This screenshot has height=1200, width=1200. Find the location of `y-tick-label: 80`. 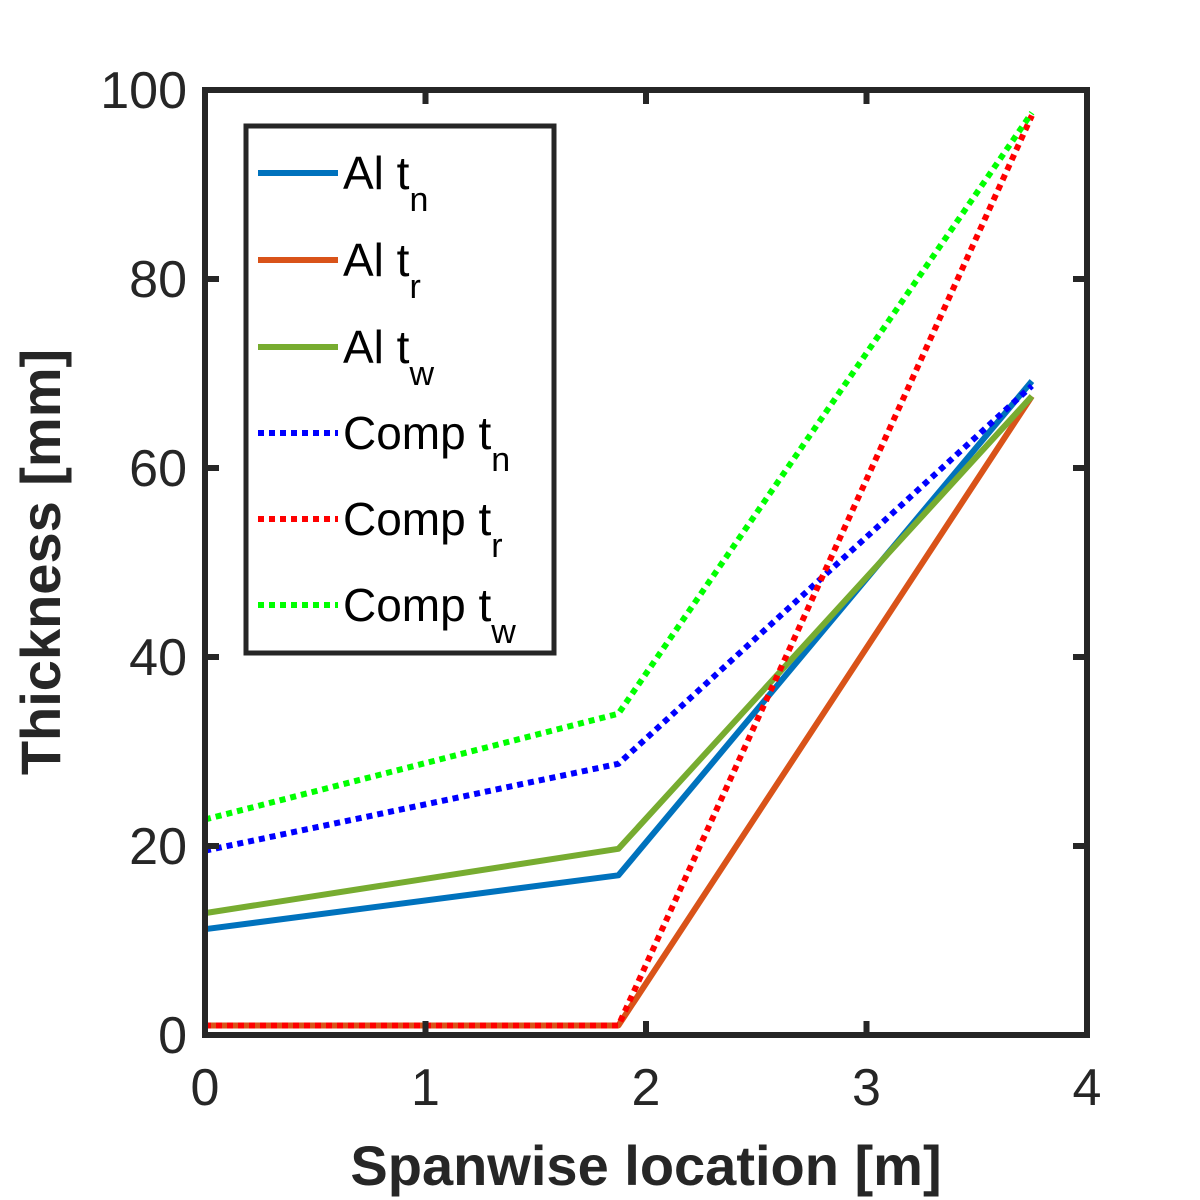

y-tick-label: 80 is located at coordinates (158, 280).